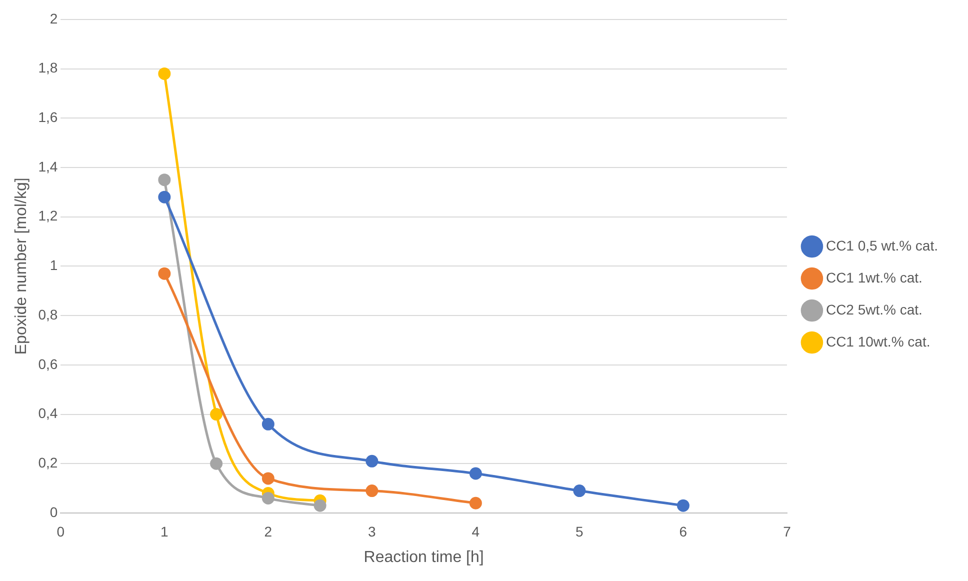 This screenshot has height=581, width=968. I want to click on x-tick-label: 3, so click(372, 531).